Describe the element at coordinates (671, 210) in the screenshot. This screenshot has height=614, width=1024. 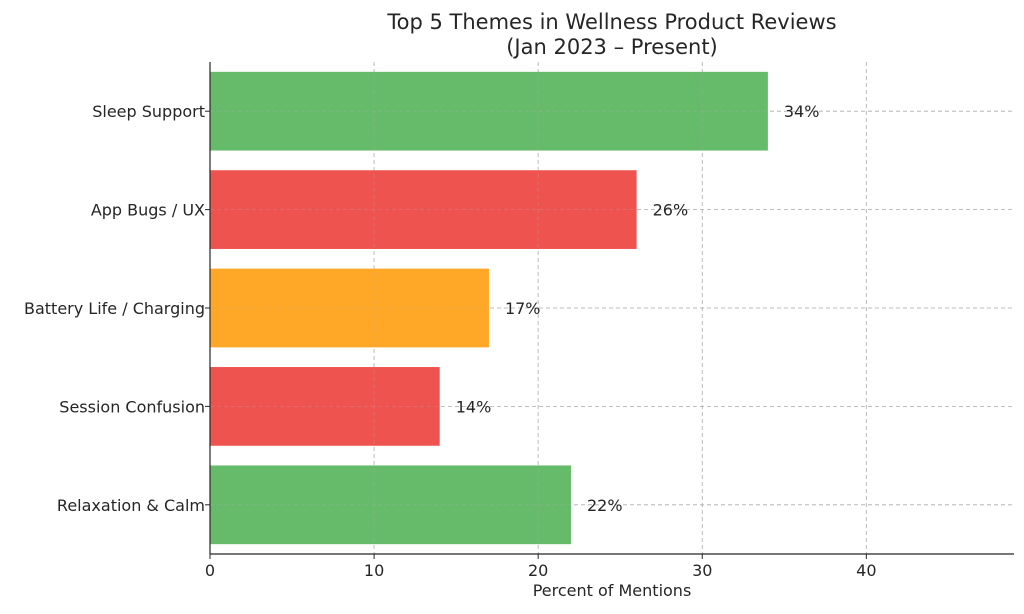
I see `data-label: 26%` at that location.